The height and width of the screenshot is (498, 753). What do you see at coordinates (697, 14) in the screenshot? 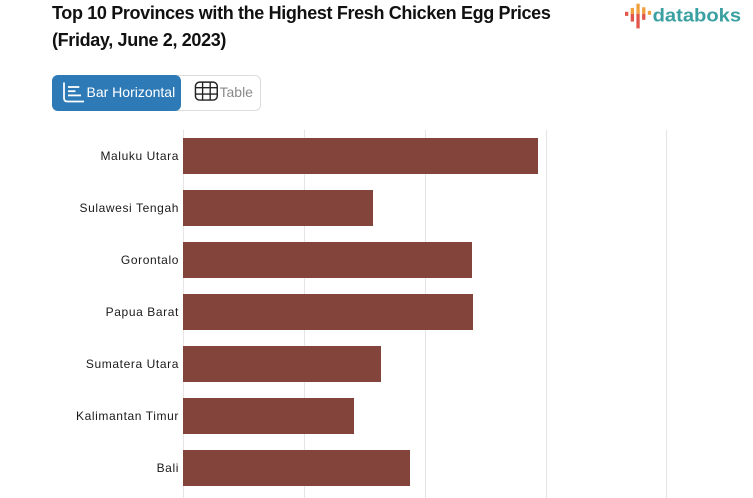
I see `svg-text: databoks` at bounding box center [697, 14].